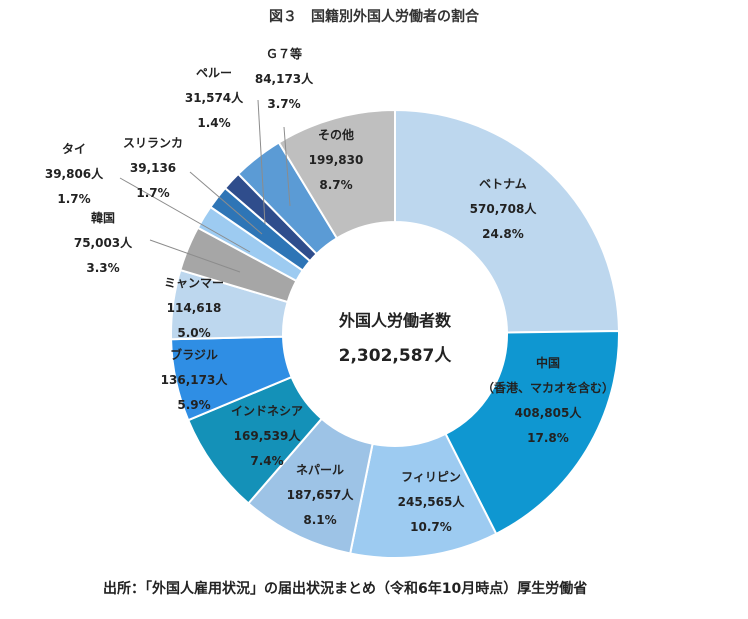 The width and height of the screenshot is (748, 619). I want to click on slice-count-9: 39,136, so click(153, 168).